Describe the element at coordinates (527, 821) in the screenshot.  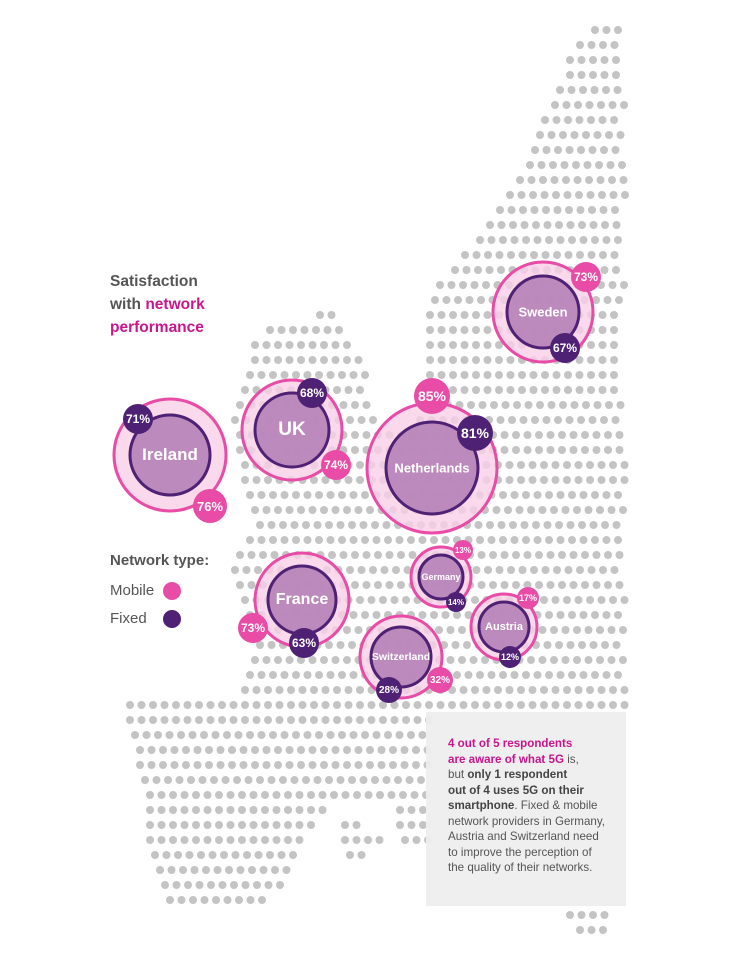
I see `note-line-5: network providers in Germany,` at that location.